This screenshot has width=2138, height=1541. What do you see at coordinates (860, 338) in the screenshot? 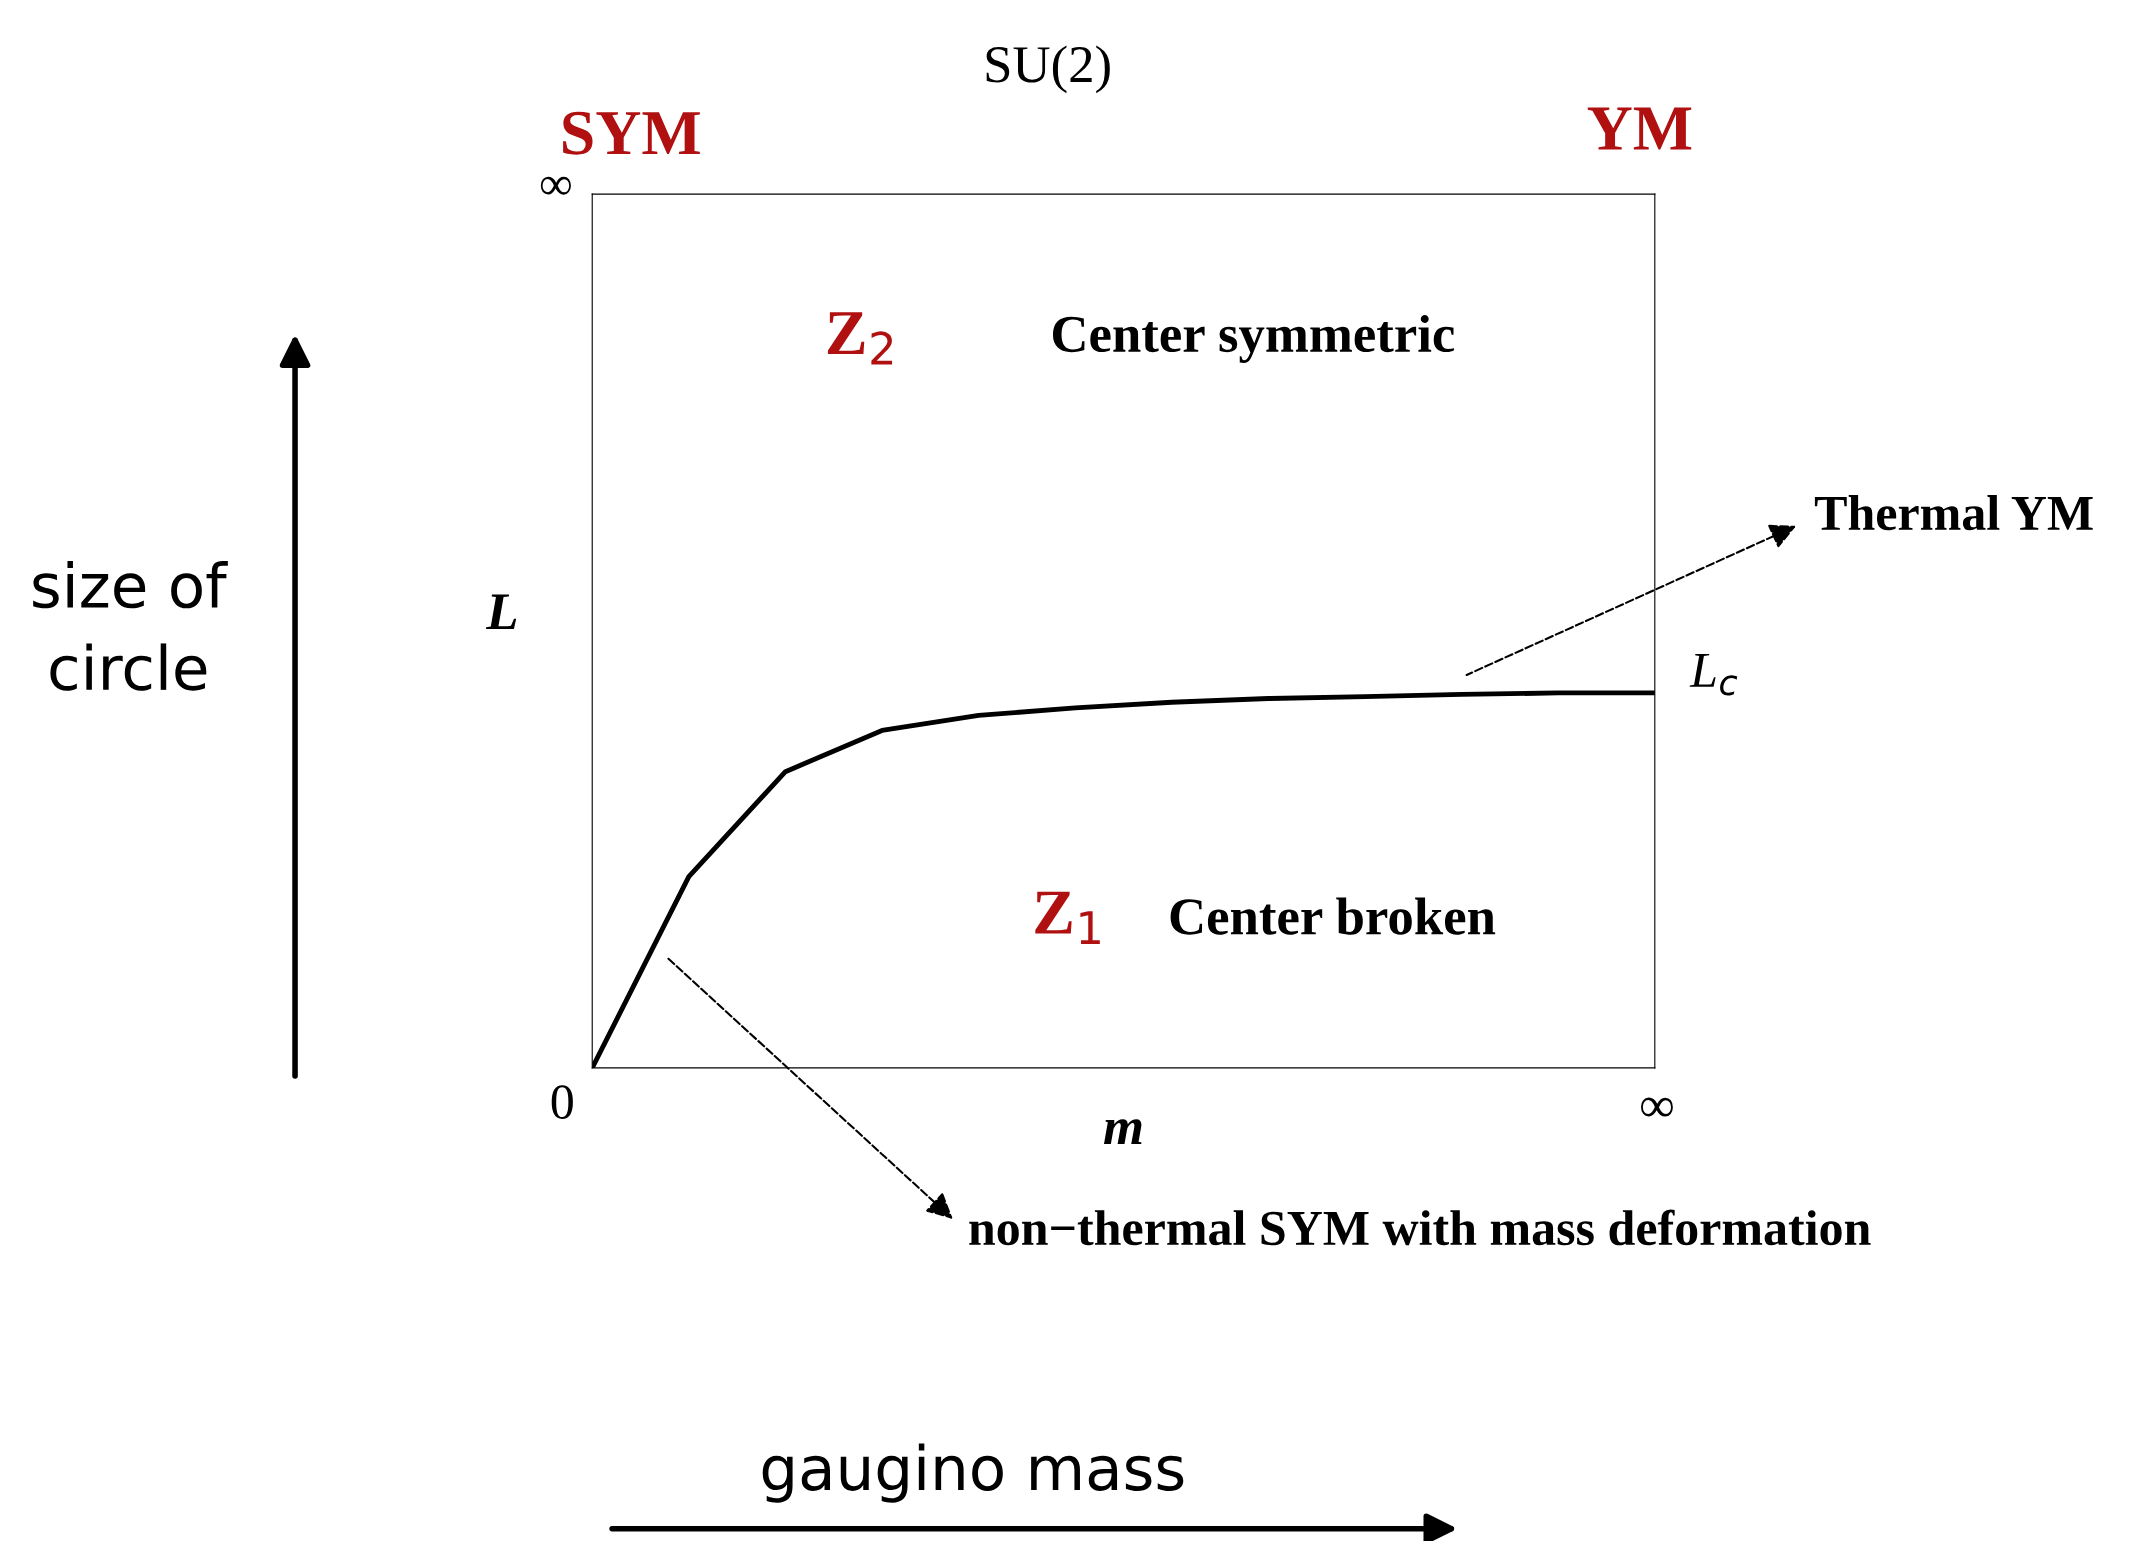
I see `text: Z$_{2}$` at bounding box center [860, 338].